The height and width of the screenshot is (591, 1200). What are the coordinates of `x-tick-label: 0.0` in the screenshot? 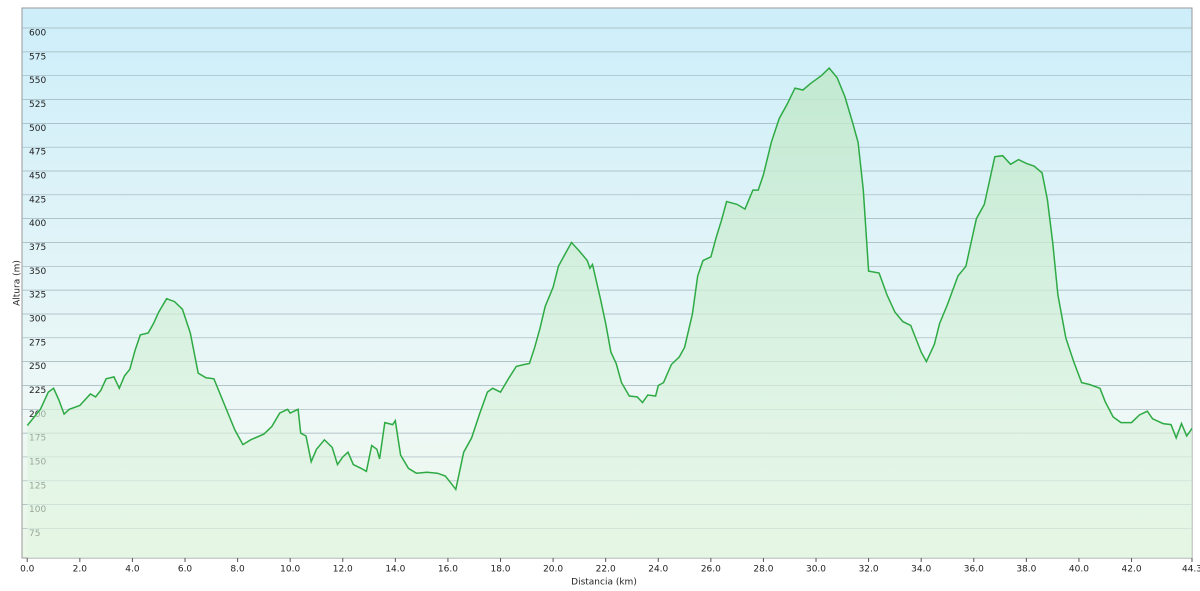 It's located at (27, 570).